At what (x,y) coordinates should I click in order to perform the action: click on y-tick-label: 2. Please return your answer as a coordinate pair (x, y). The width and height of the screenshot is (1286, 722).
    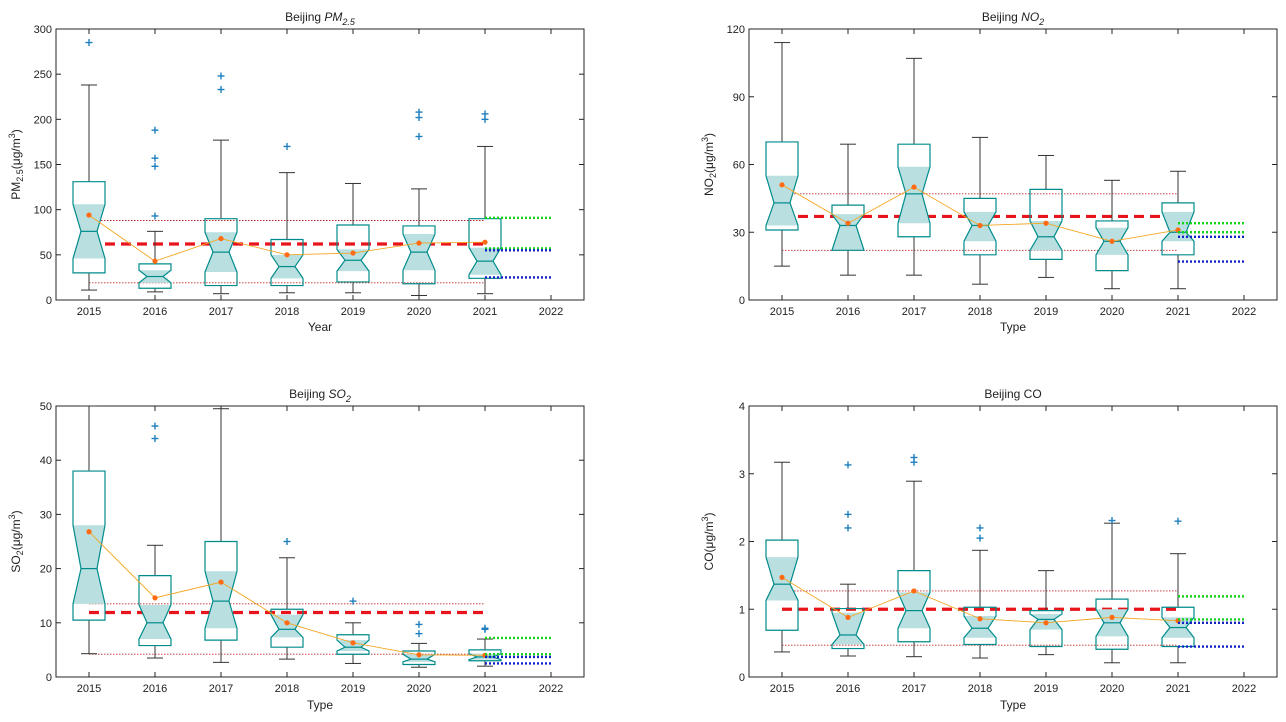
    Looking at the image, I should click on (742, 543).